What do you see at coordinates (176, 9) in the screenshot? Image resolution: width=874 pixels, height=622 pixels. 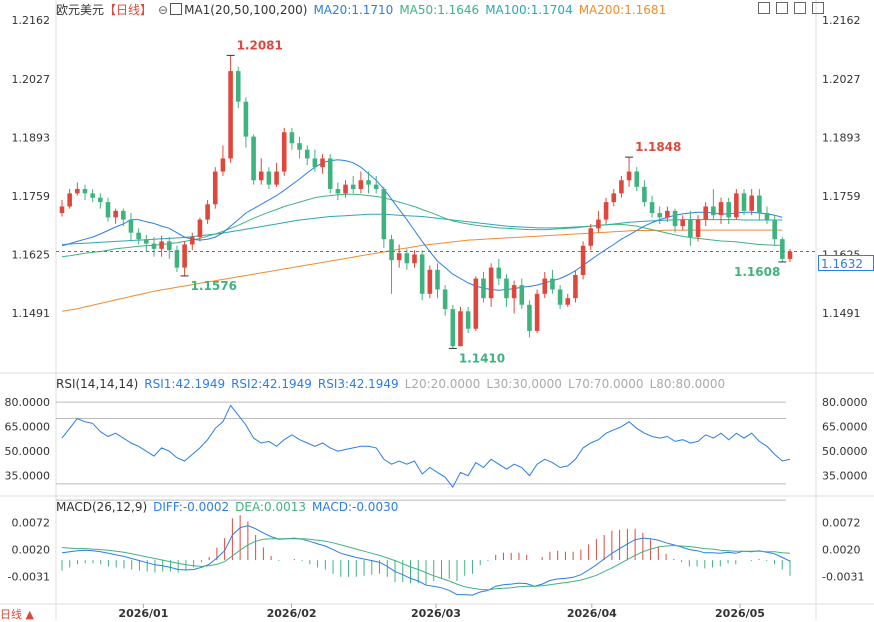 I see `ma-indicator-icon` at bounding box center [176, 9].